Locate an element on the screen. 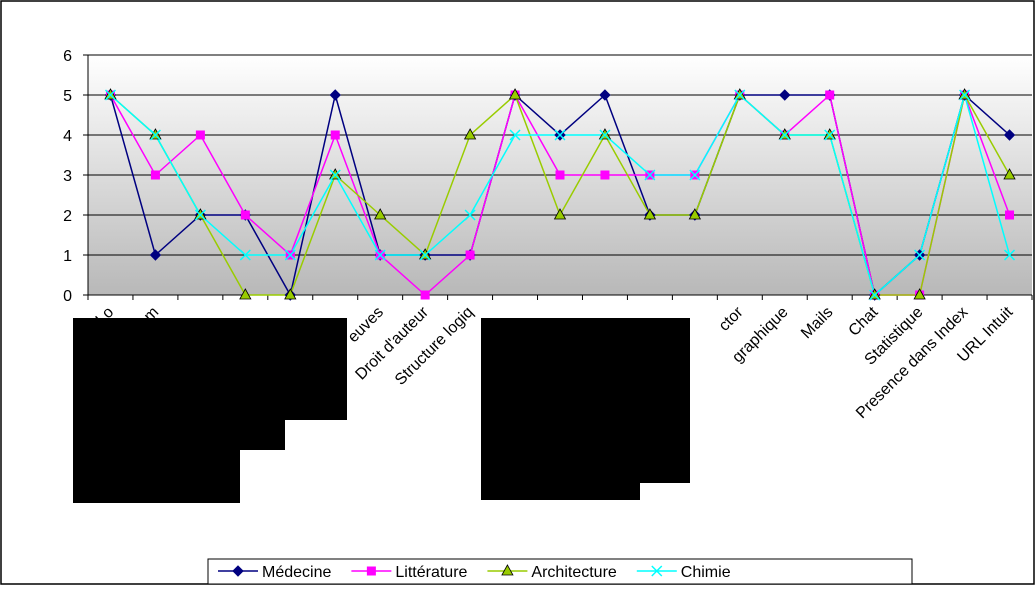  legend-box is located at coordinates (560, 571).